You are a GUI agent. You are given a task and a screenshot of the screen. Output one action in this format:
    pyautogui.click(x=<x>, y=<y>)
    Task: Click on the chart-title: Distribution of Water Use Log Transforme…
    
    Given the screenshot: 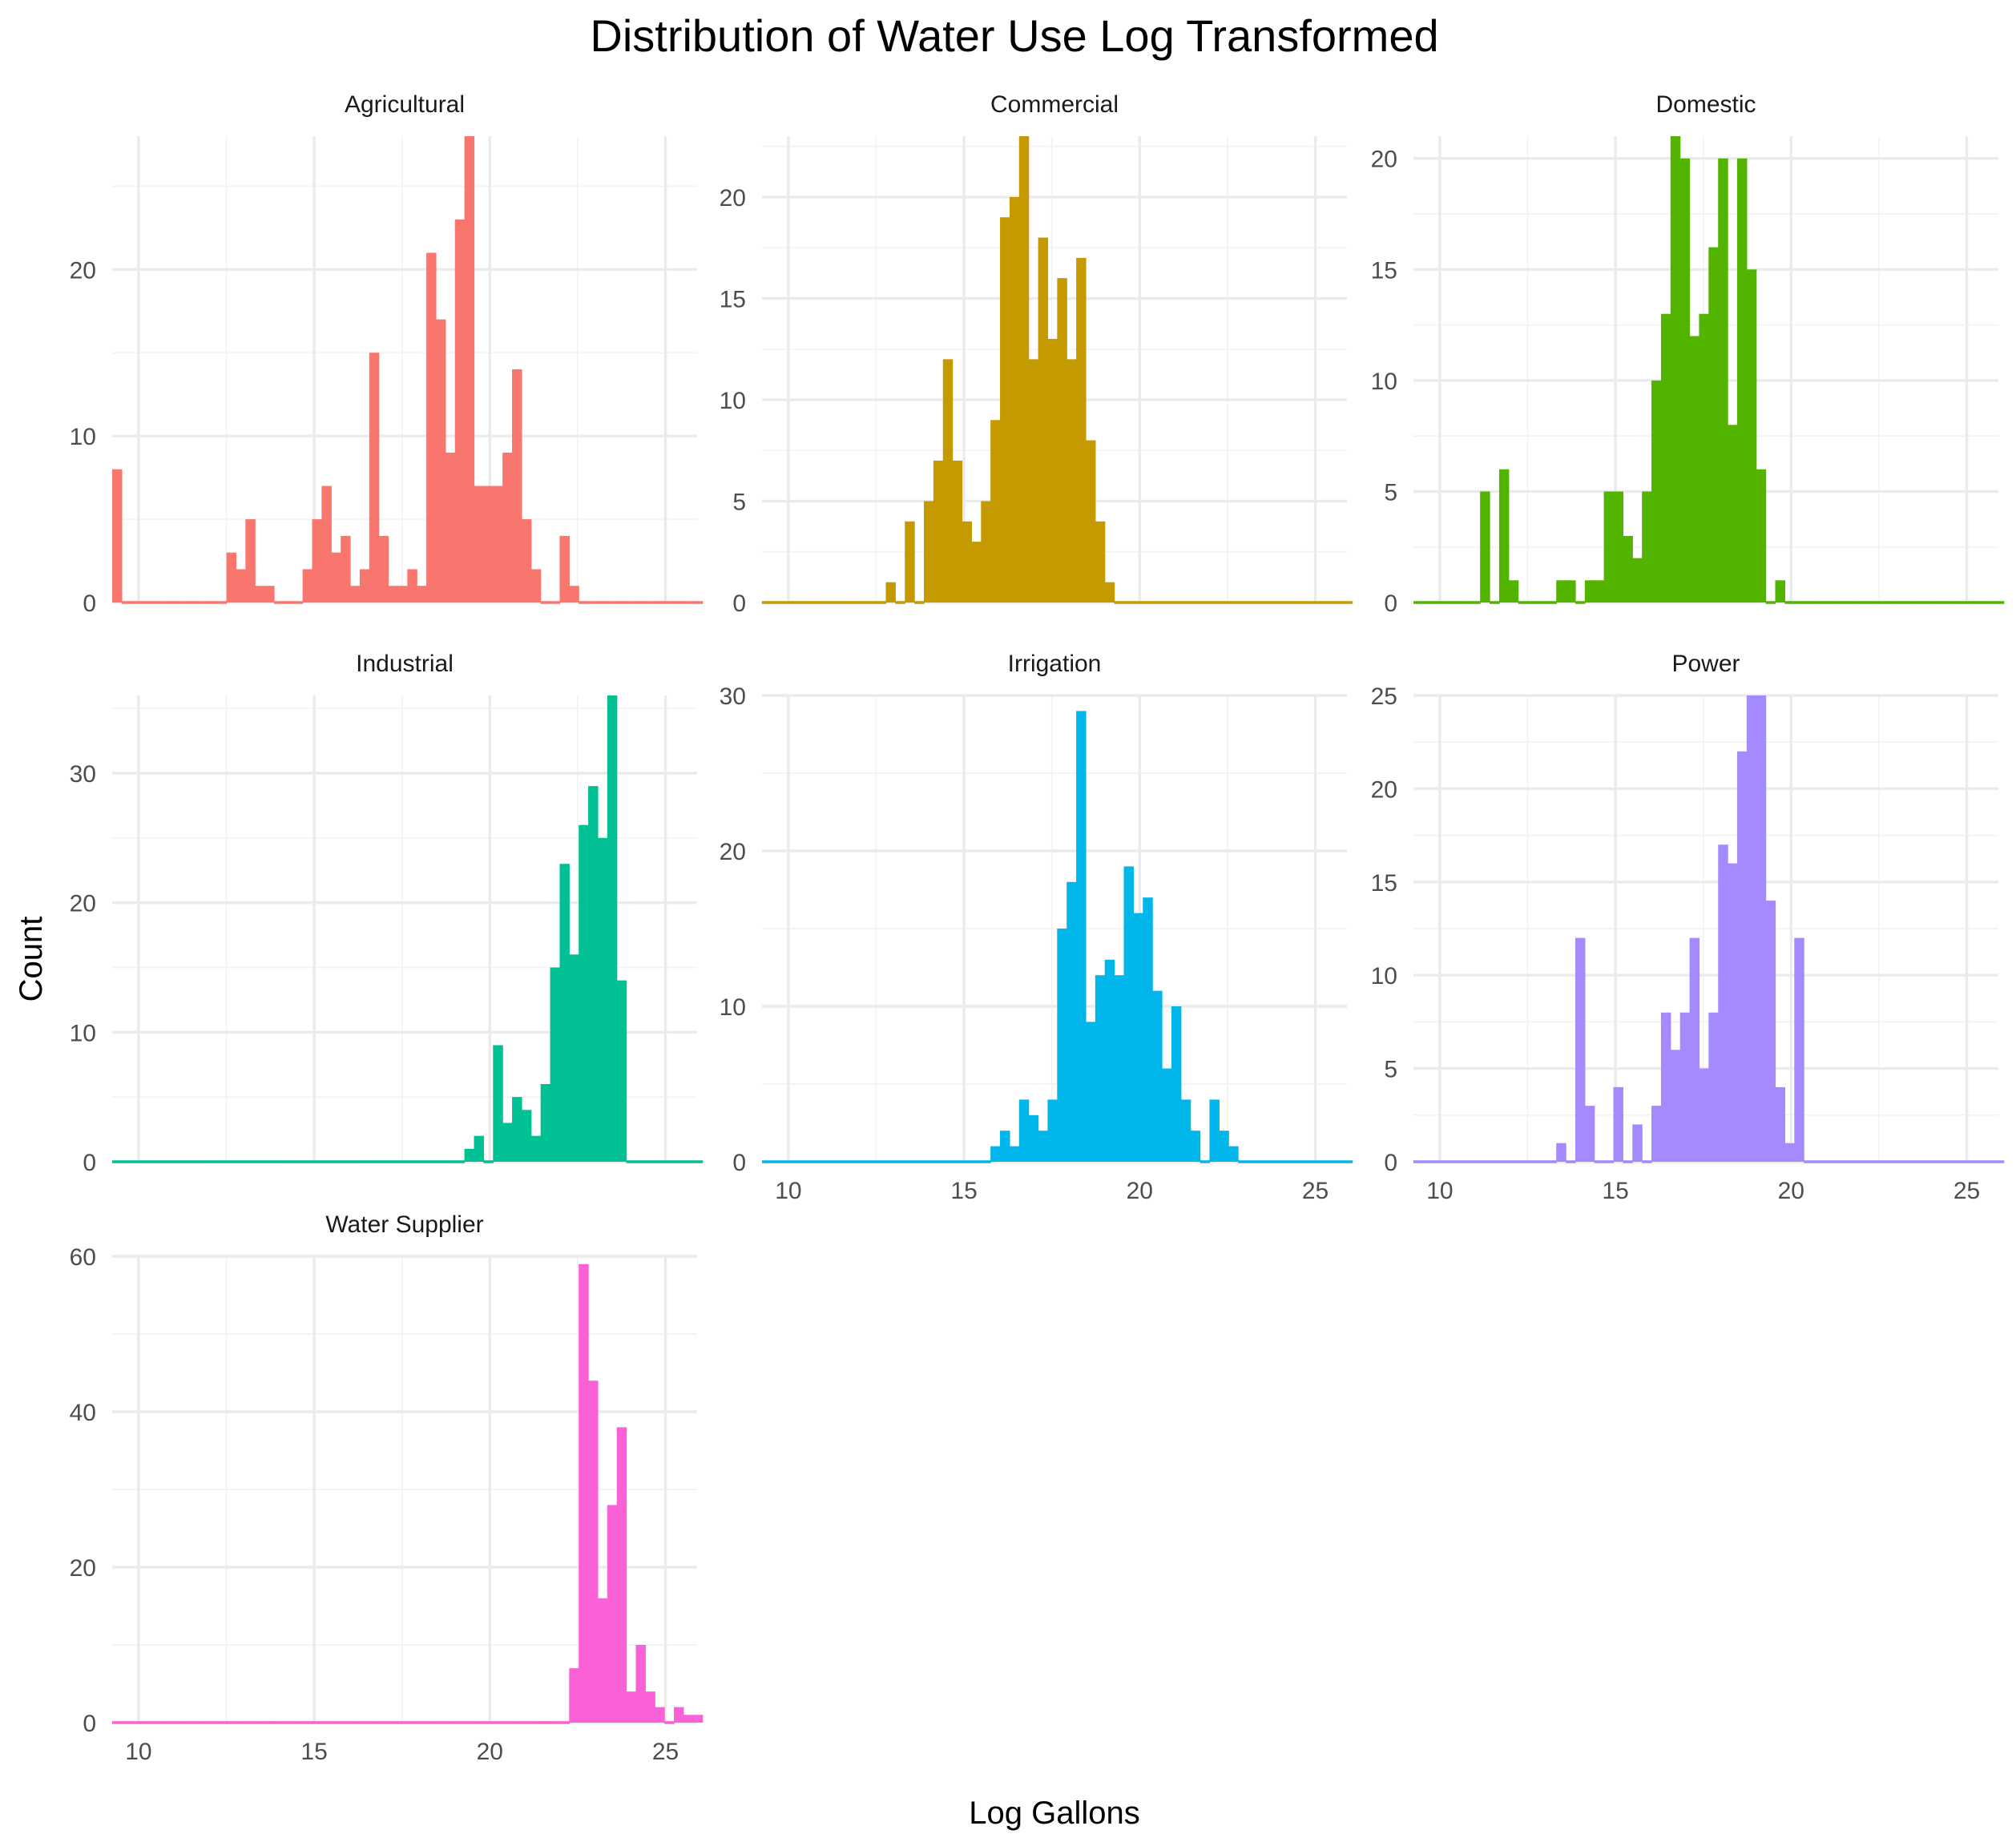 What is the action you would take?
    pyautogui.click(x=1014, y=35)
    